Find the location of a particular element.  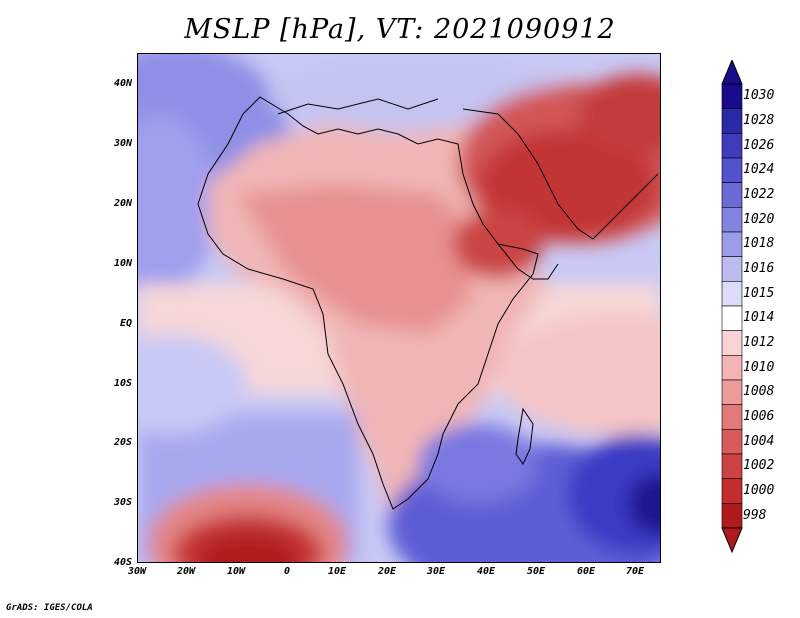

colorbar-bottom-arrow is located at coordinates (732, 540).